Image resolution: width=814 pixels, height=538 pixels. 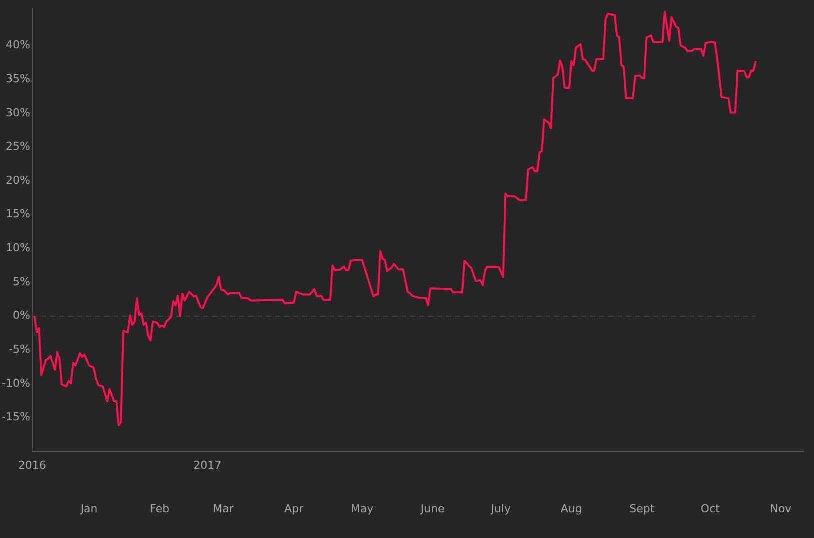 What do you see at coordinates (501, 509) in the screenshot?
I see `x-tick-label: July` at bounding box center [501, 509].